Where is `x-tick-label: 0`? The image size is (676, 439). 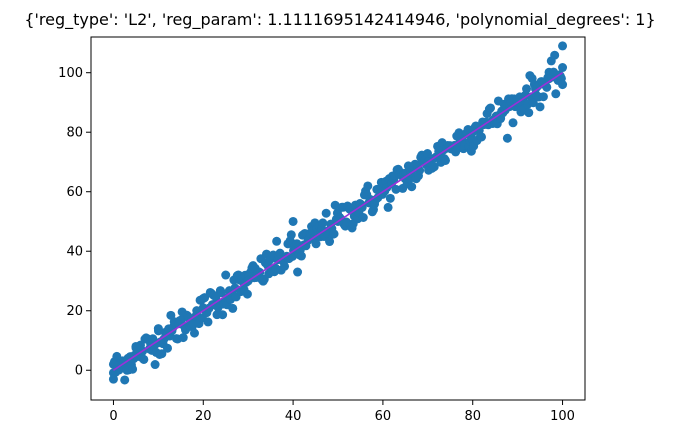
x-tick-label: 0 is located at coordinates (113, 416).